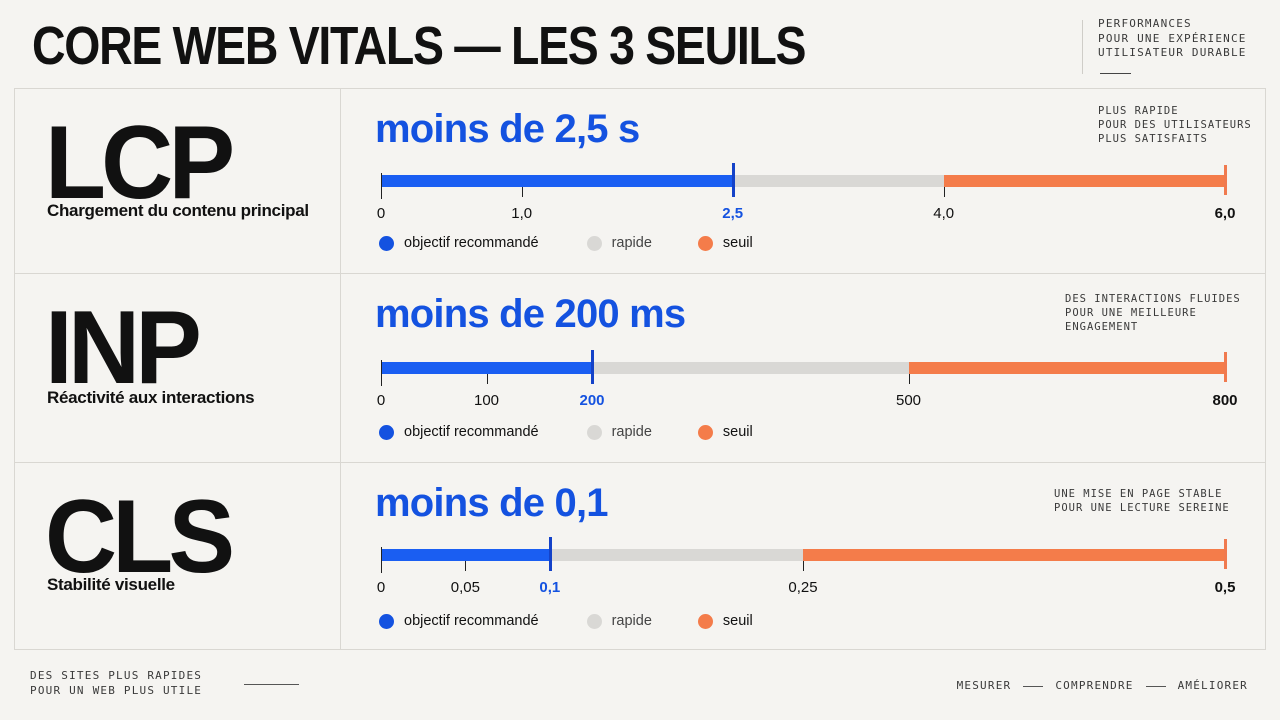 The width and height of the screenshot is (1280, 720). Describe the element at coordinates (733, 213) in the screenshot. I see `tick-label: 2,5` at that location.